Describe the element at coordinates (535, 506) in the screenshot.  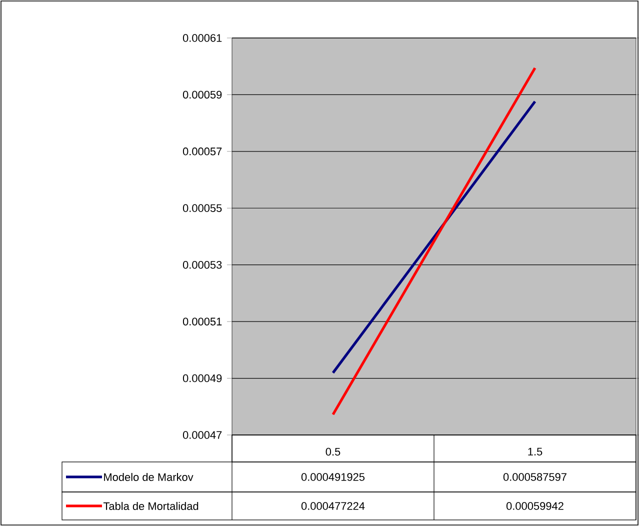
I see `data-label: 0.00059942` at that location.